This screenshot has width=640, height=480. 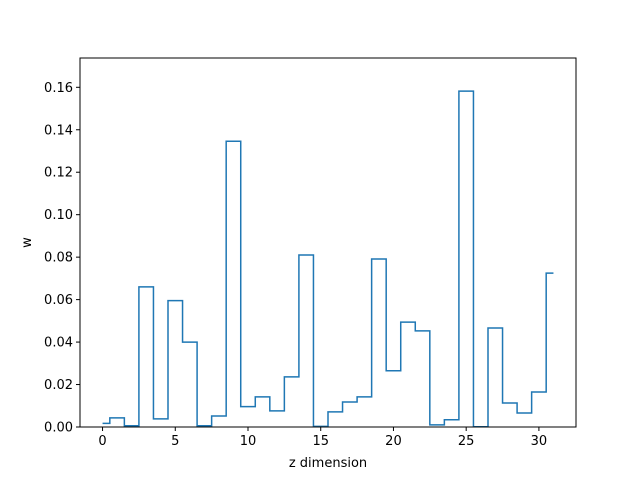 I want to click on y-axis-label: w, so click(x=27, y=242).